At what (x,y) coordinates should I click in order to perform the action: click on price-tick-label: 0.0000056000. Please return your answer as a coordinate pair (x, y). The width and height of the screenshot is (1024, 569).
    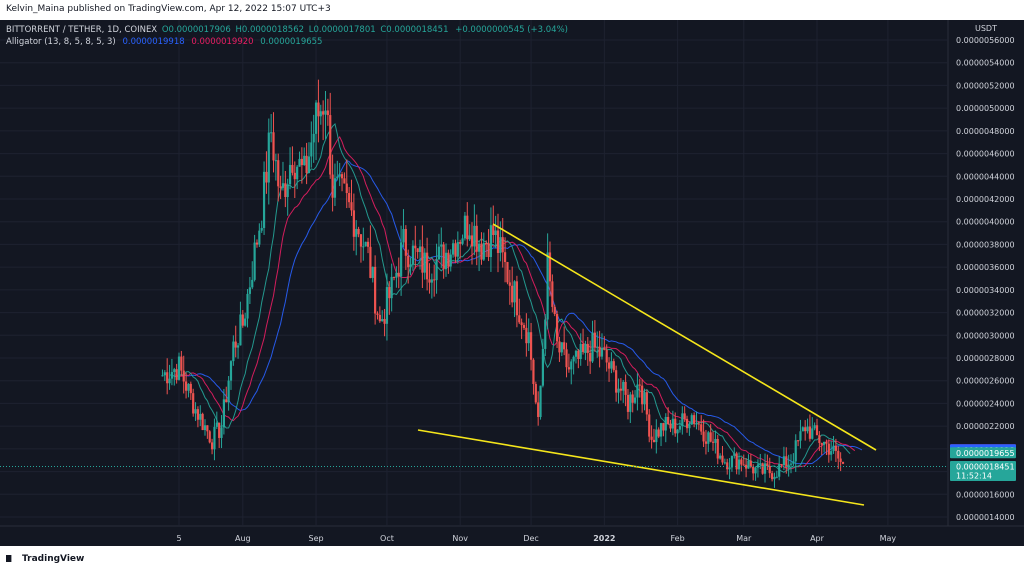
    Looking at the image, I should click on (985, 40).